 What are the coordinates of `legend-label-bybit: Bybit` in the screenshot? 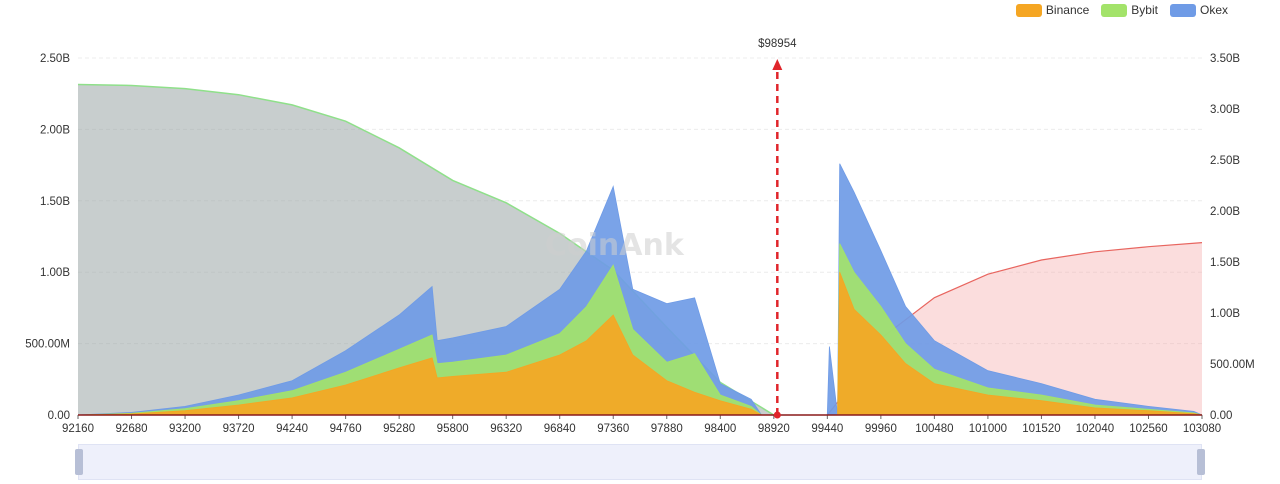 It's located at (1144, 10).